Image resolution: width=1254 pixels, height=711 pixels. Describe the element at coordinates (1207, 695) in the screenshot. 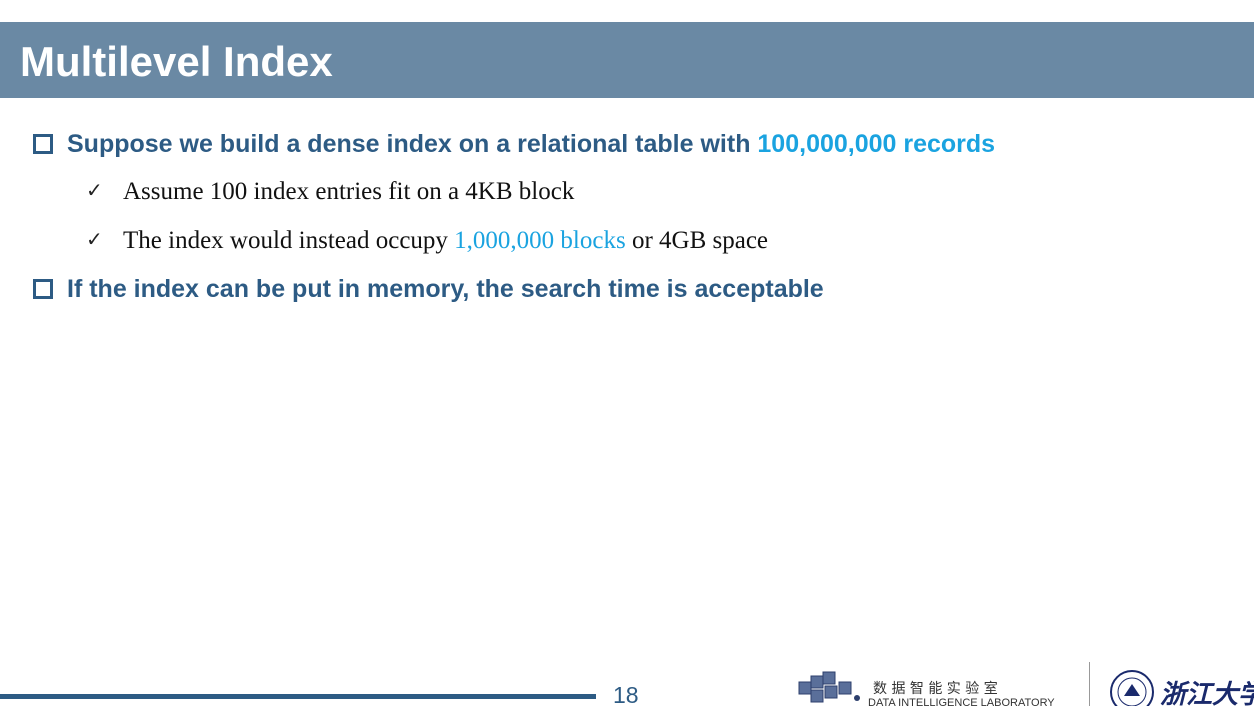

I see `university-name: 浙江大学` at that location.